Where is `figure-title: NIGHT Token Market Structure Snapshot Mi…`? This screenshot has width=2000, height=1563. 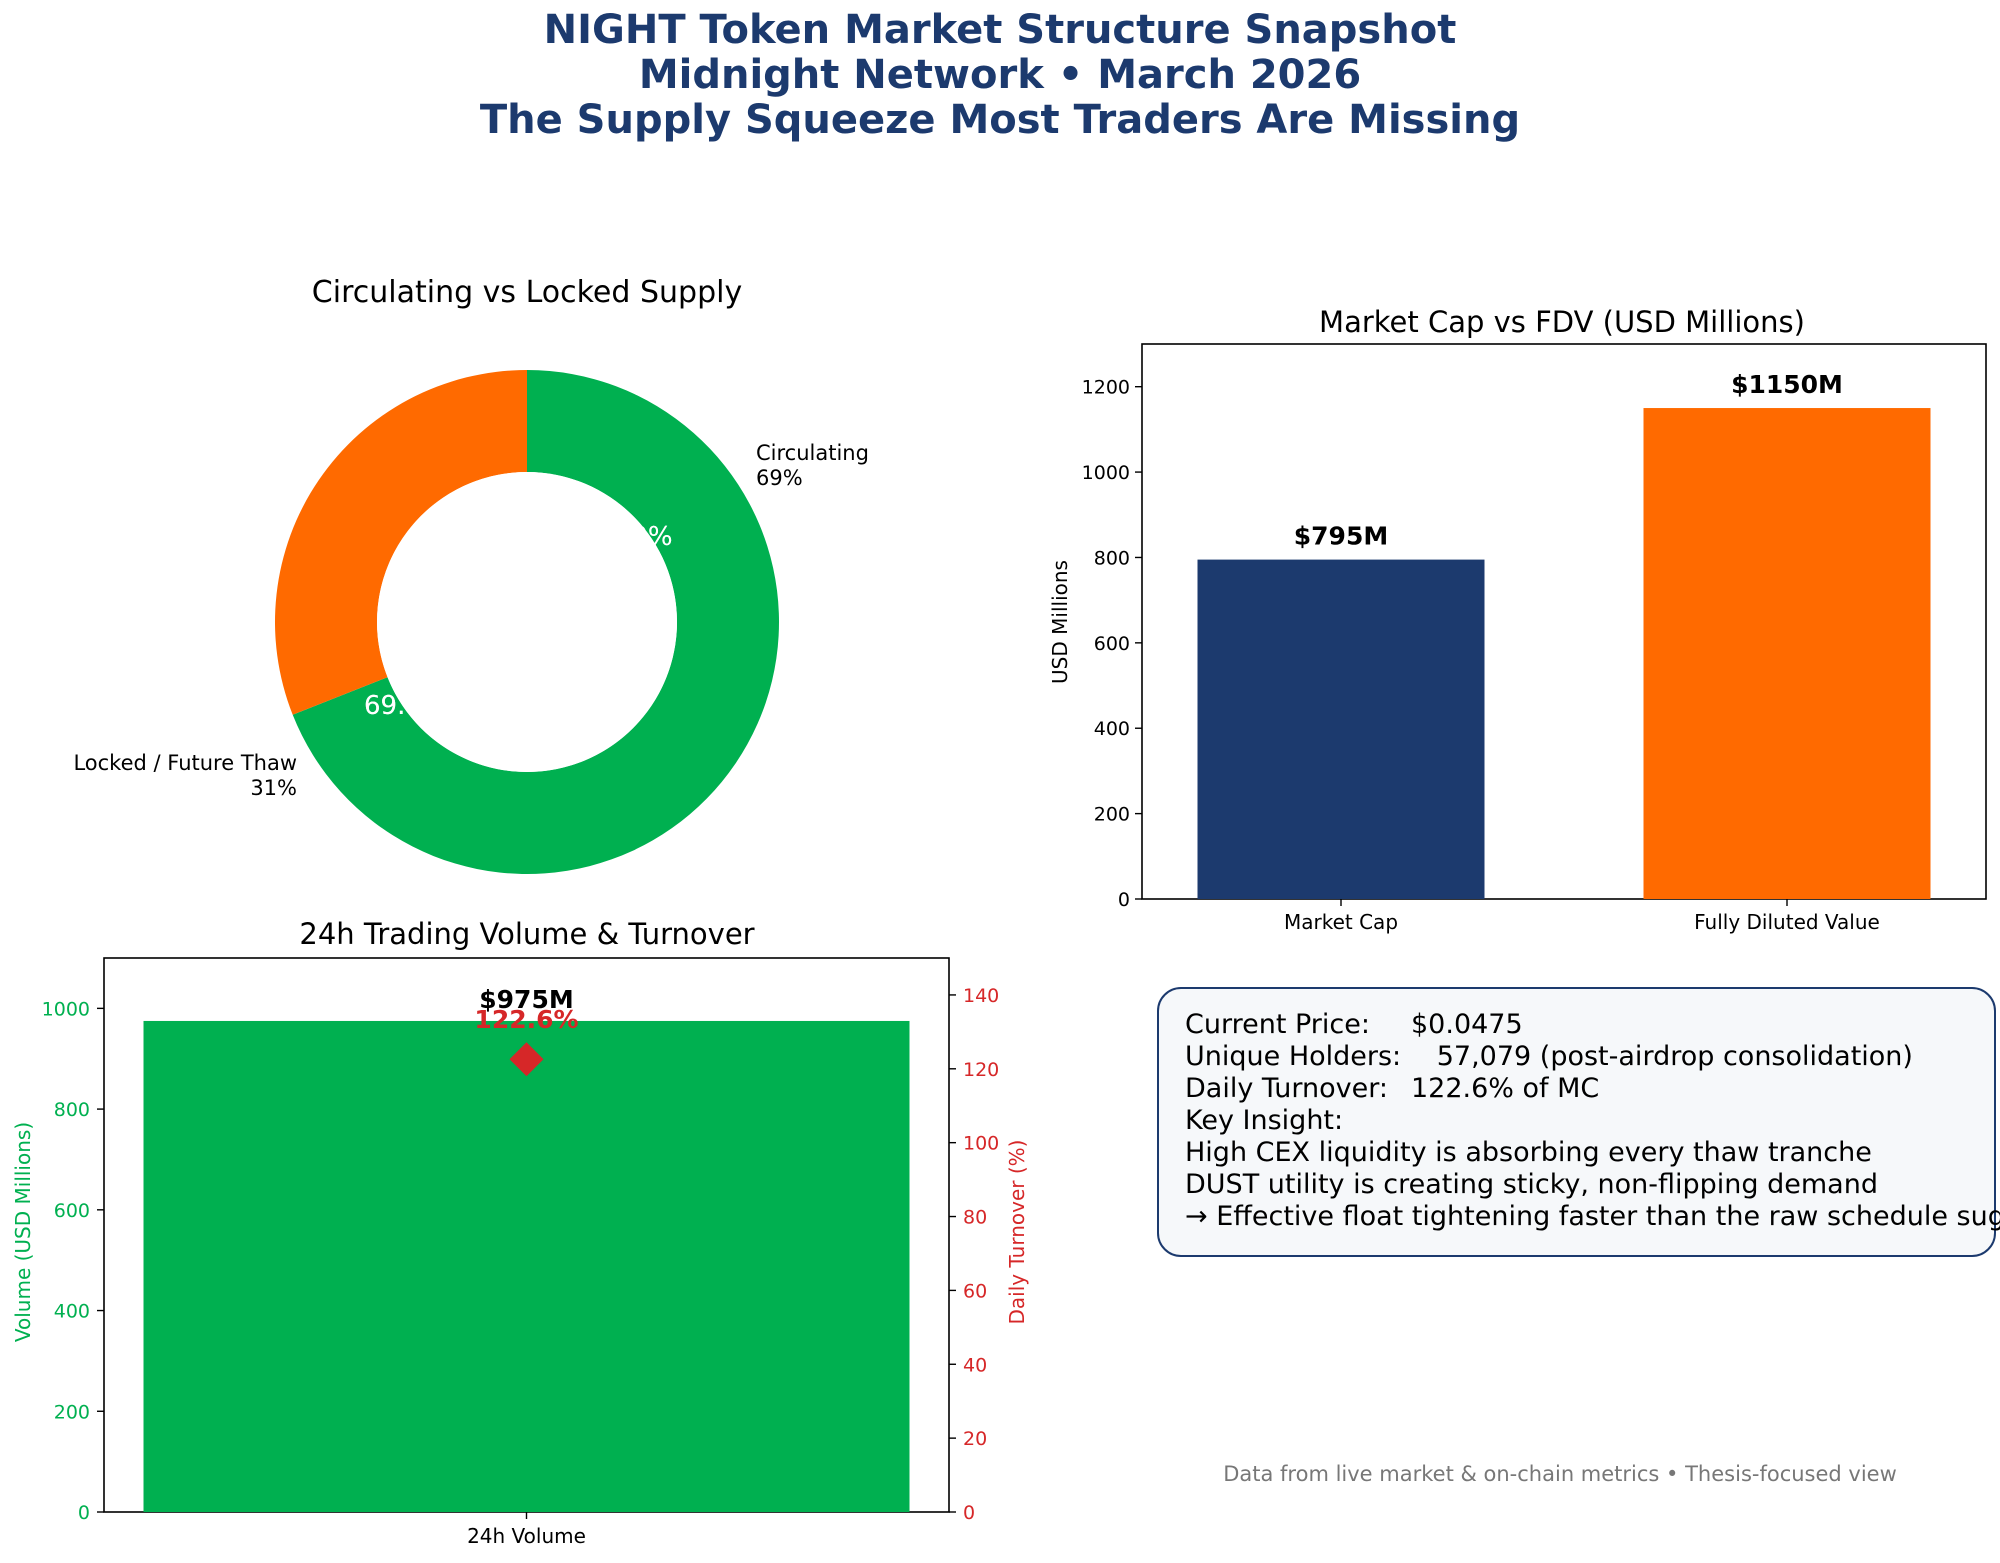 figure-title: NIGHT Token Market Structure Snapshot Mi… is located at coordinates (1000, 75).